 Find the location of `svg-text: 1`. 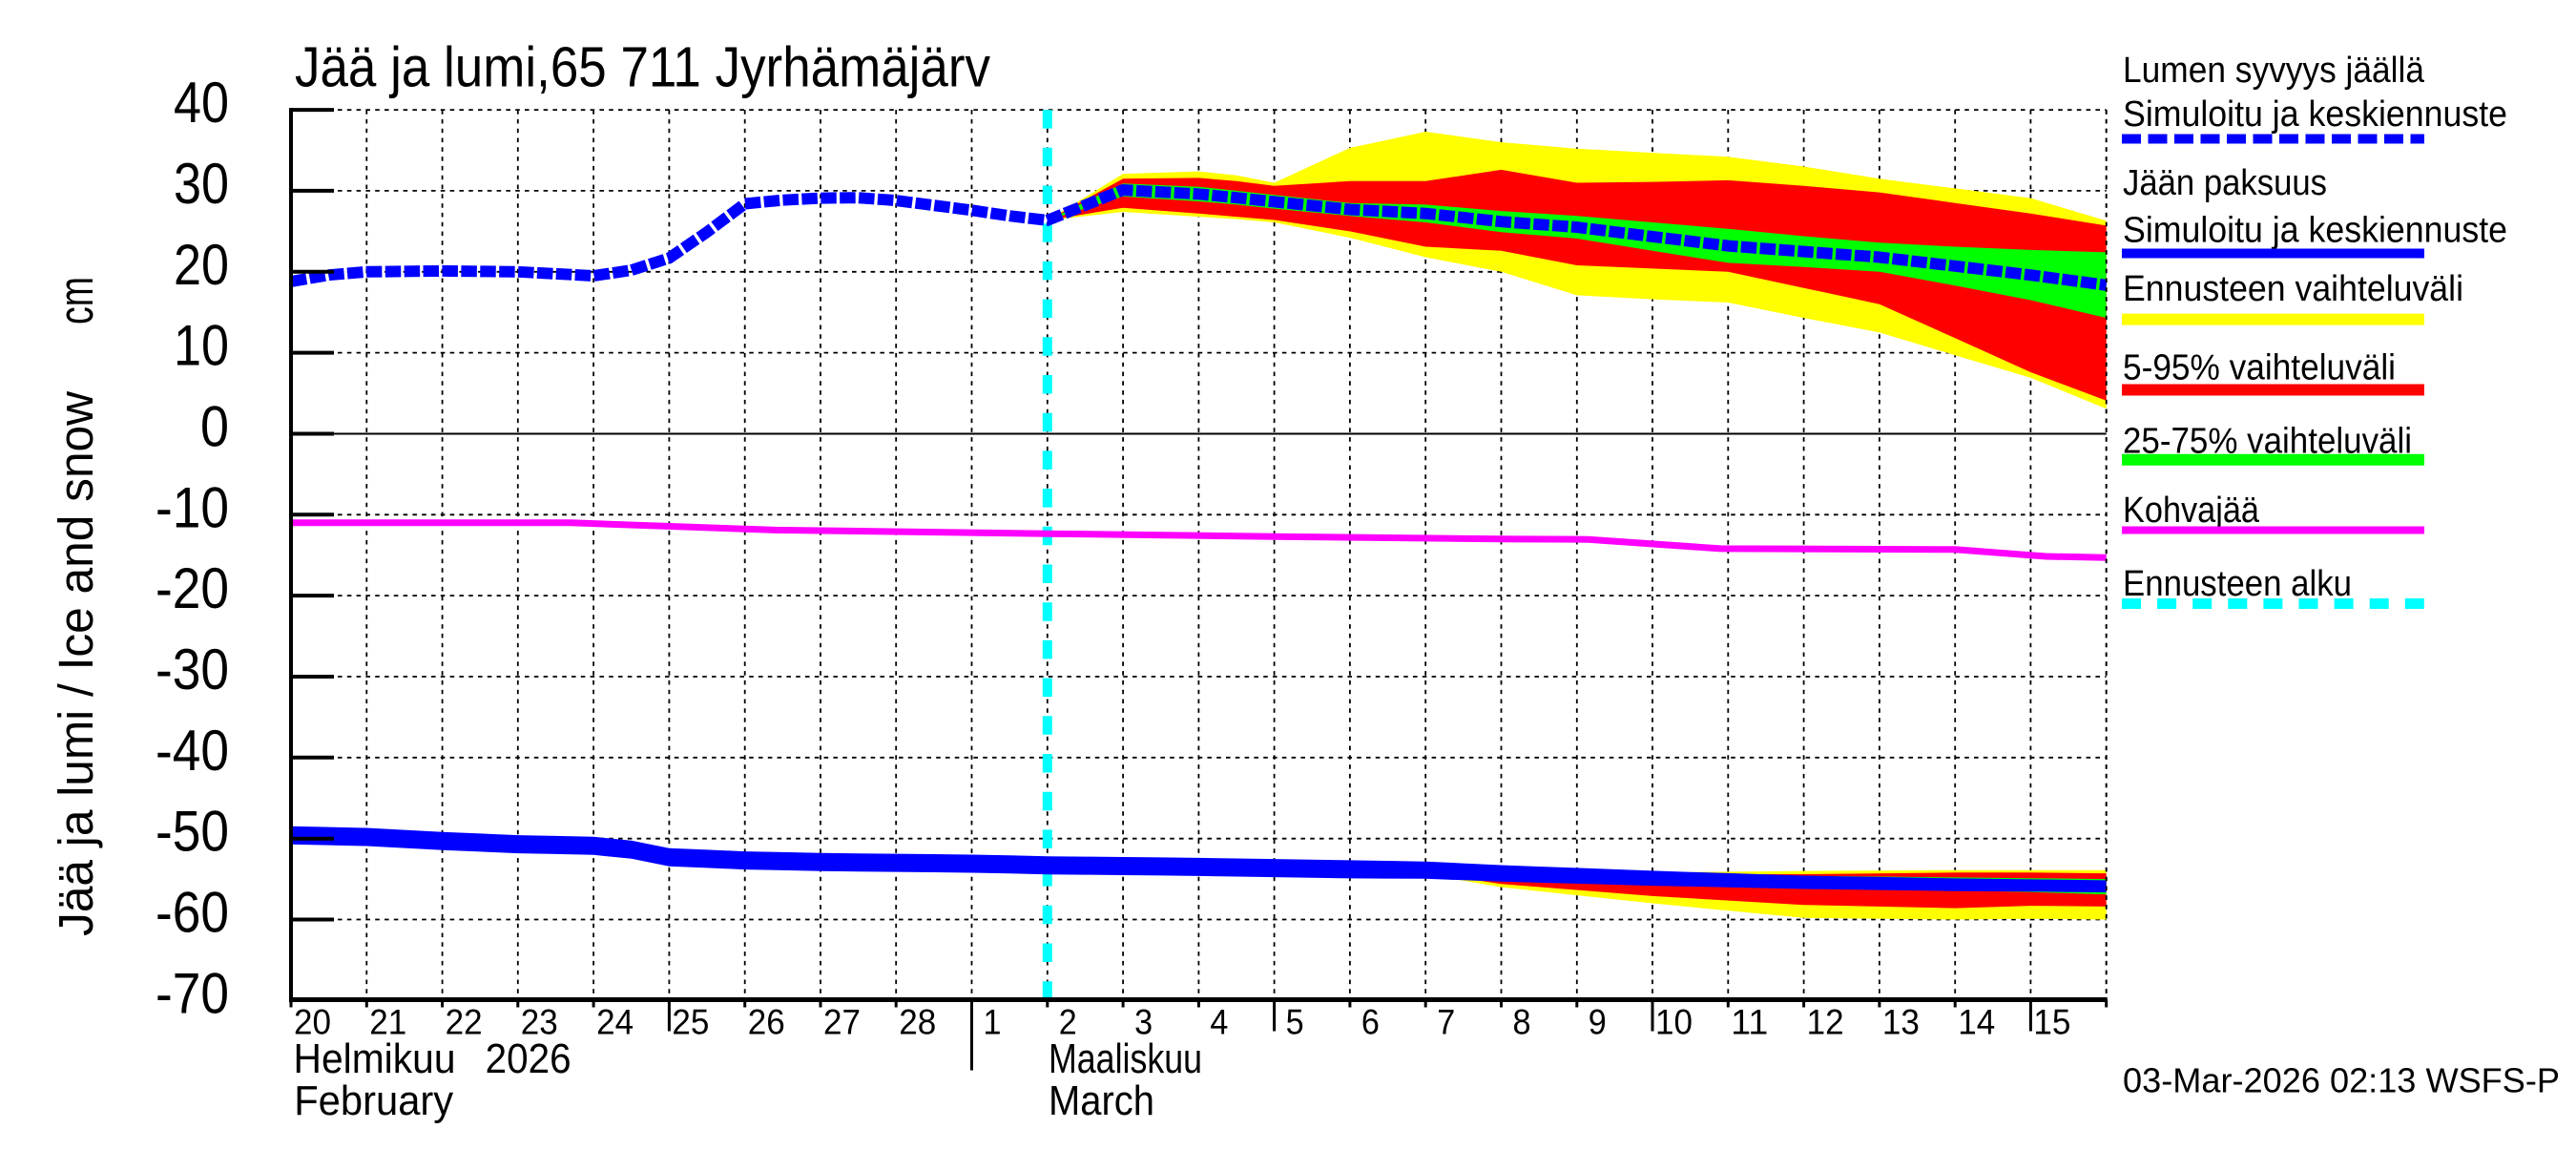

svg-text: 1 is located at coordinates (993, 1023).